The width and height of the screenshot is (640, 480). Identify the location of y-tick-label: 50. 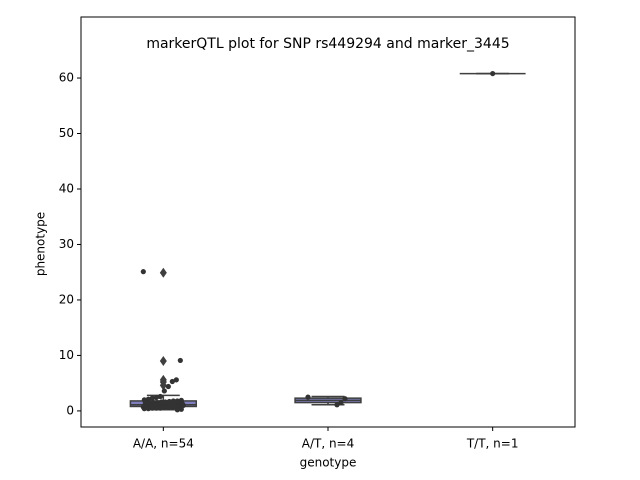
(66, 133).